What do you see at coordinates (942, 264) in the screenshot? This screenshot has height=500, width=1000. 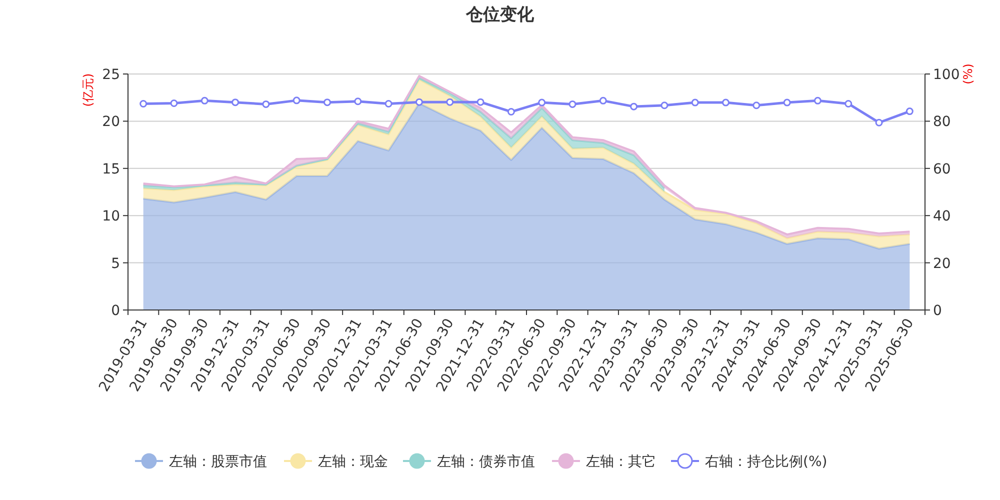 I see `y2-tick-label: 20` at bounding box center [942, 264].